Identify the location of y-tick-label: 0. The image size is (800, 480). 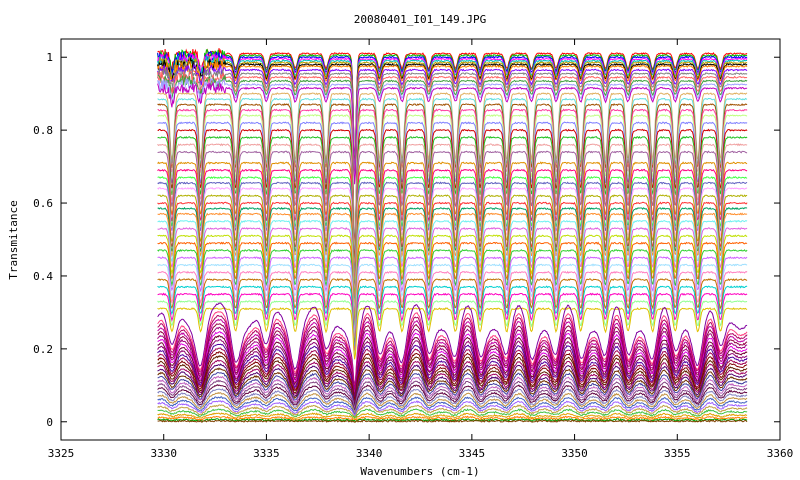
(49, 422).